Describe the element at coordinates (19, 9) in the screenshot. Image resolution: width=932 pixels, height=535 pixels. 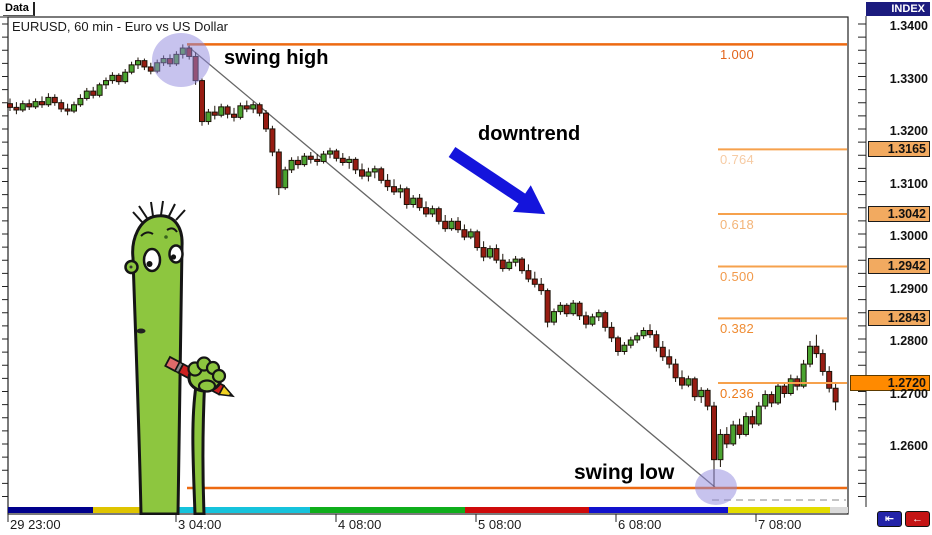
I see `data-tab: Data` at that location.